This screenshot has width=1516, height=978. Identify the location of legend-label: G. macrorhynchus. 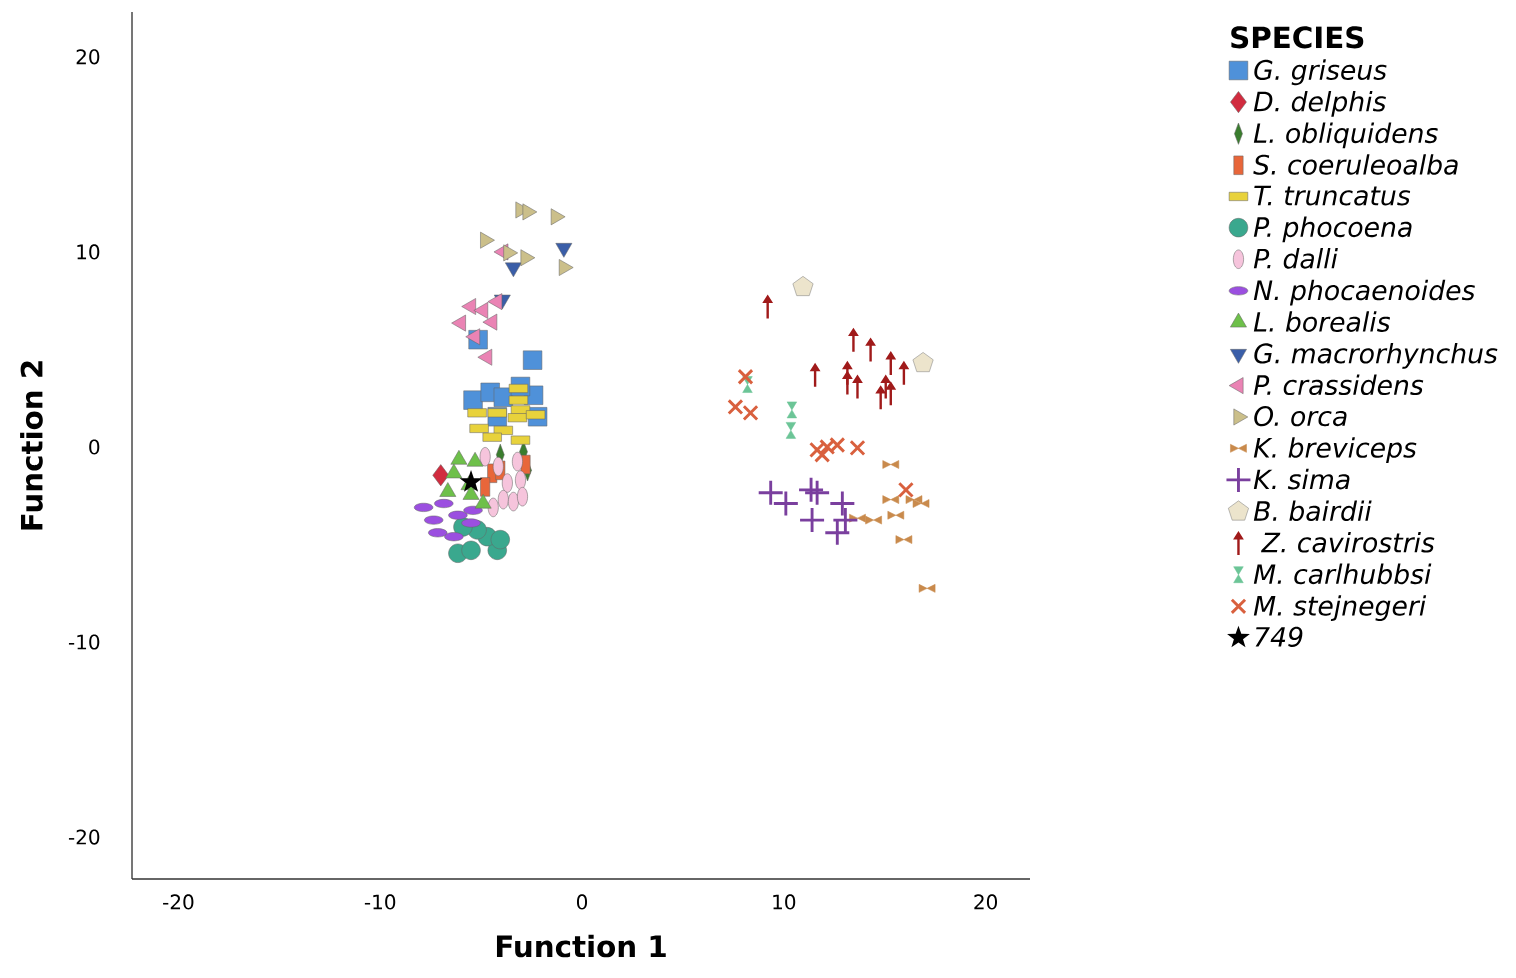
(1376, 355).